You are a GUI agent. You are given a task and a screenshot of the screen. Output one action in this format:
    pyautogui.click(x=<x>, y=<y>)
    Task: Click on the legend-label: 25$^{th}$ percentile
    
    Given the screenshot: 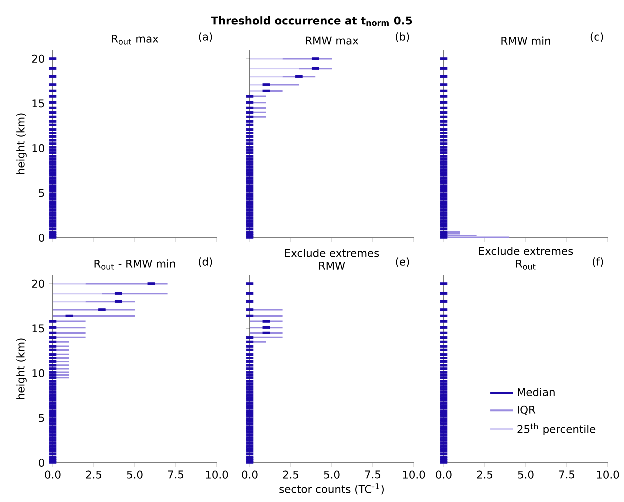 What is the action you would take?
    pyautogui.click(x=557, y=429)
    